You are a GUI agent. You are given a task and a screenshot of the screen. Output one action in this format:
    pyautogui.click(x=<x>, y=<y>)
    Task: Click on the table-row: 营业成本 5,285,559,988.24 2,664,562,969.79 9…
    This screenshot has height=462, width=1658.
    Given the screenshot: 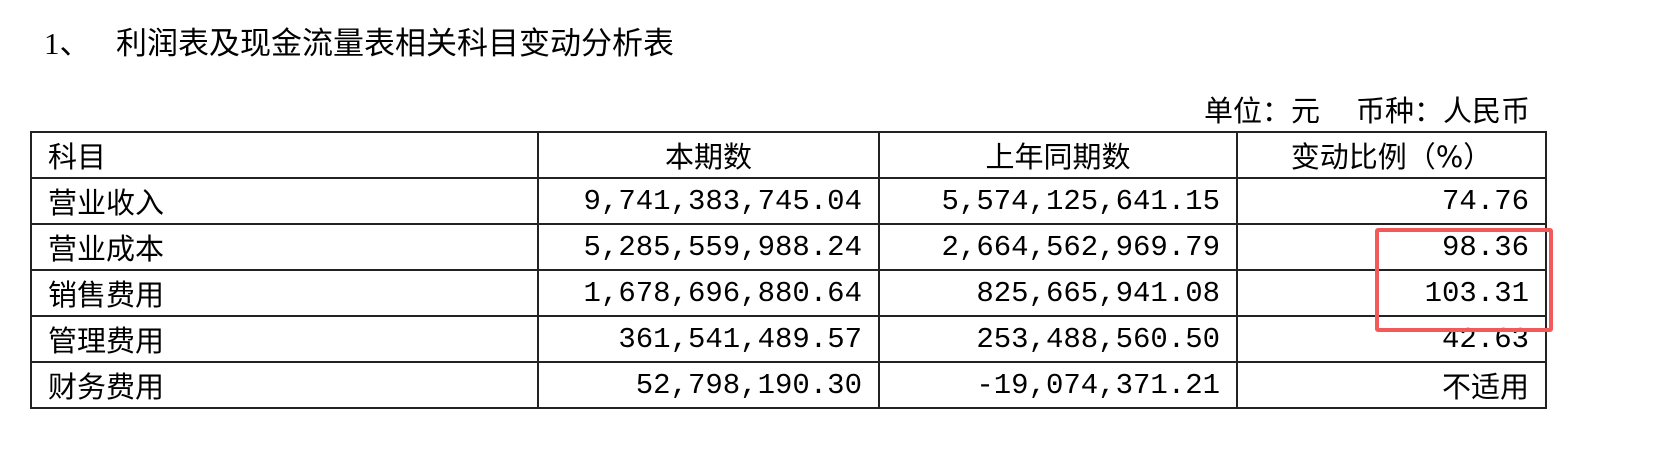 What is the action you would take?
    pyautogui.click(x=788, y=247)
    